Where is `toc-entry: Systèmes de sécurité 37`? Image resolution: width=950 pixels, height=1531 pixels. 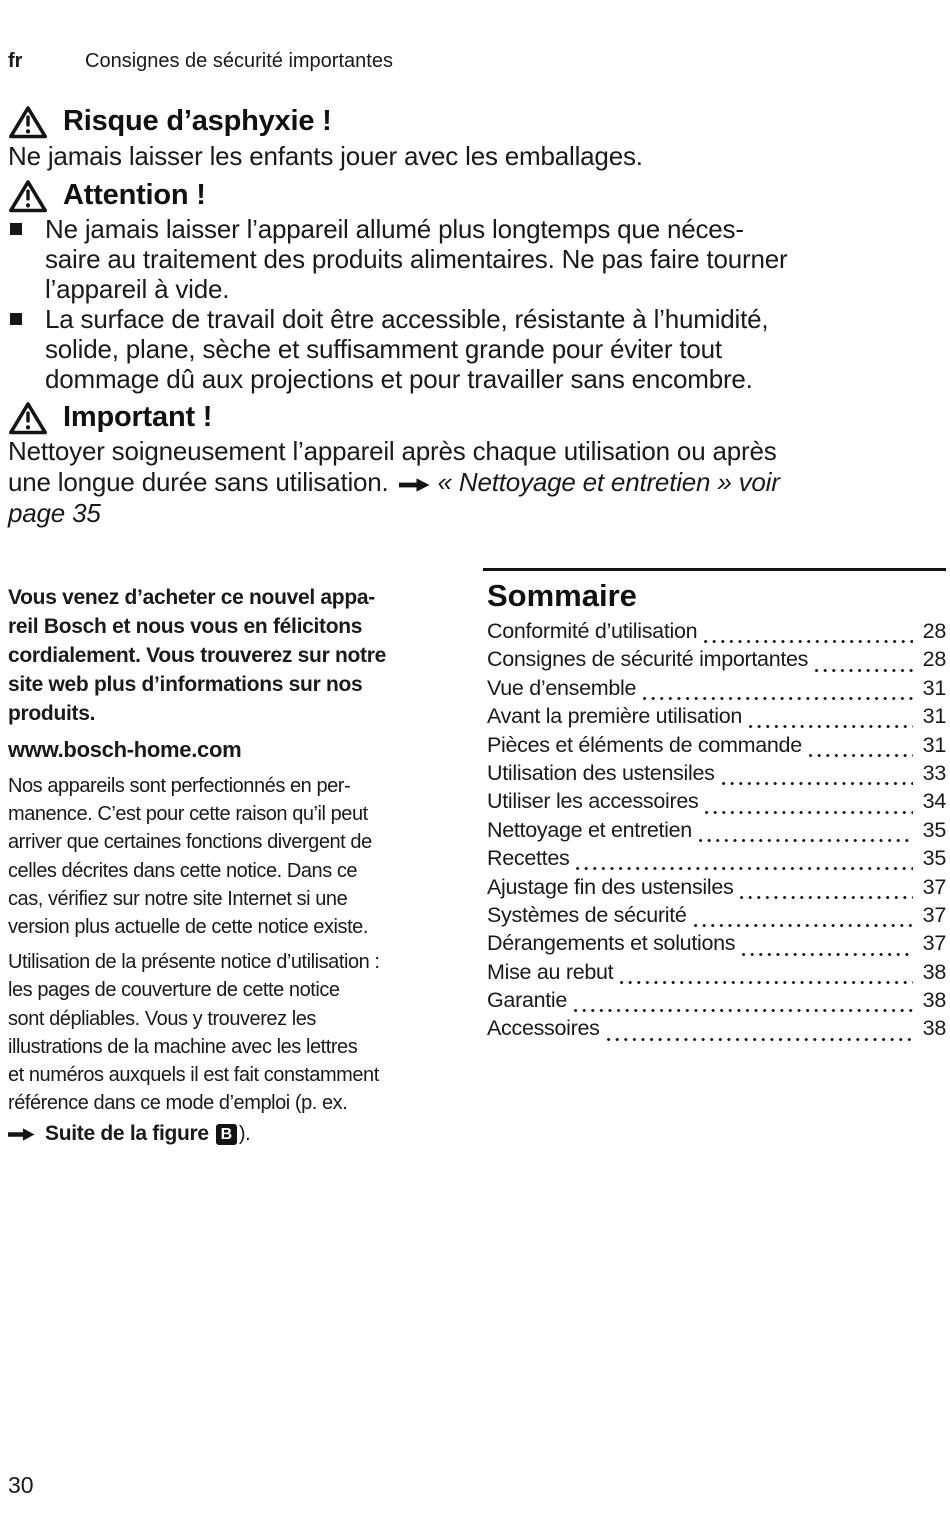 toc-entry: Systèmes de sécurité 37 is located at coordinates (716, 917).